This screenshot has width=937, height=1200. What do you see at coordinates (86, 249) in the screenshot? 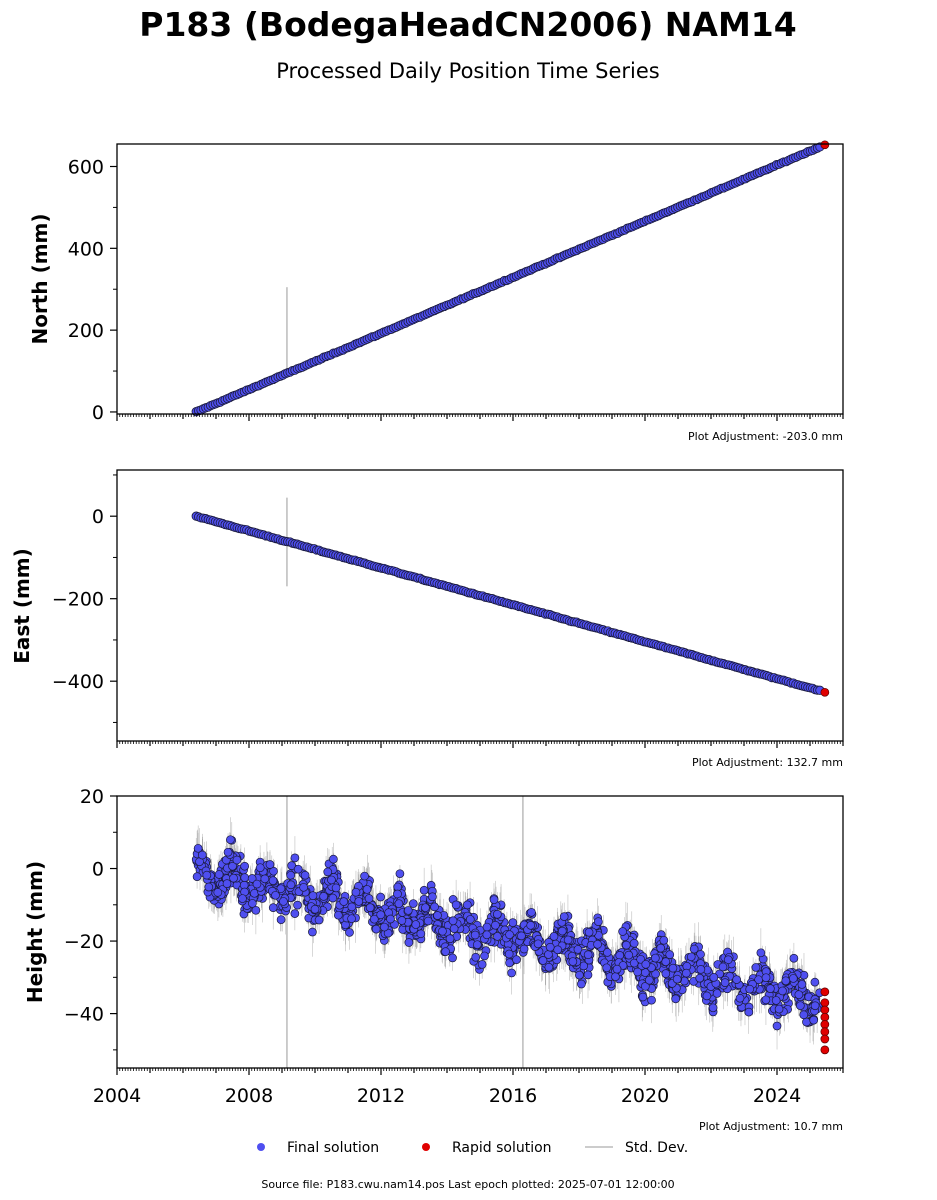
I see `north-ytick-label: 400` at bounding box center [86, 249].